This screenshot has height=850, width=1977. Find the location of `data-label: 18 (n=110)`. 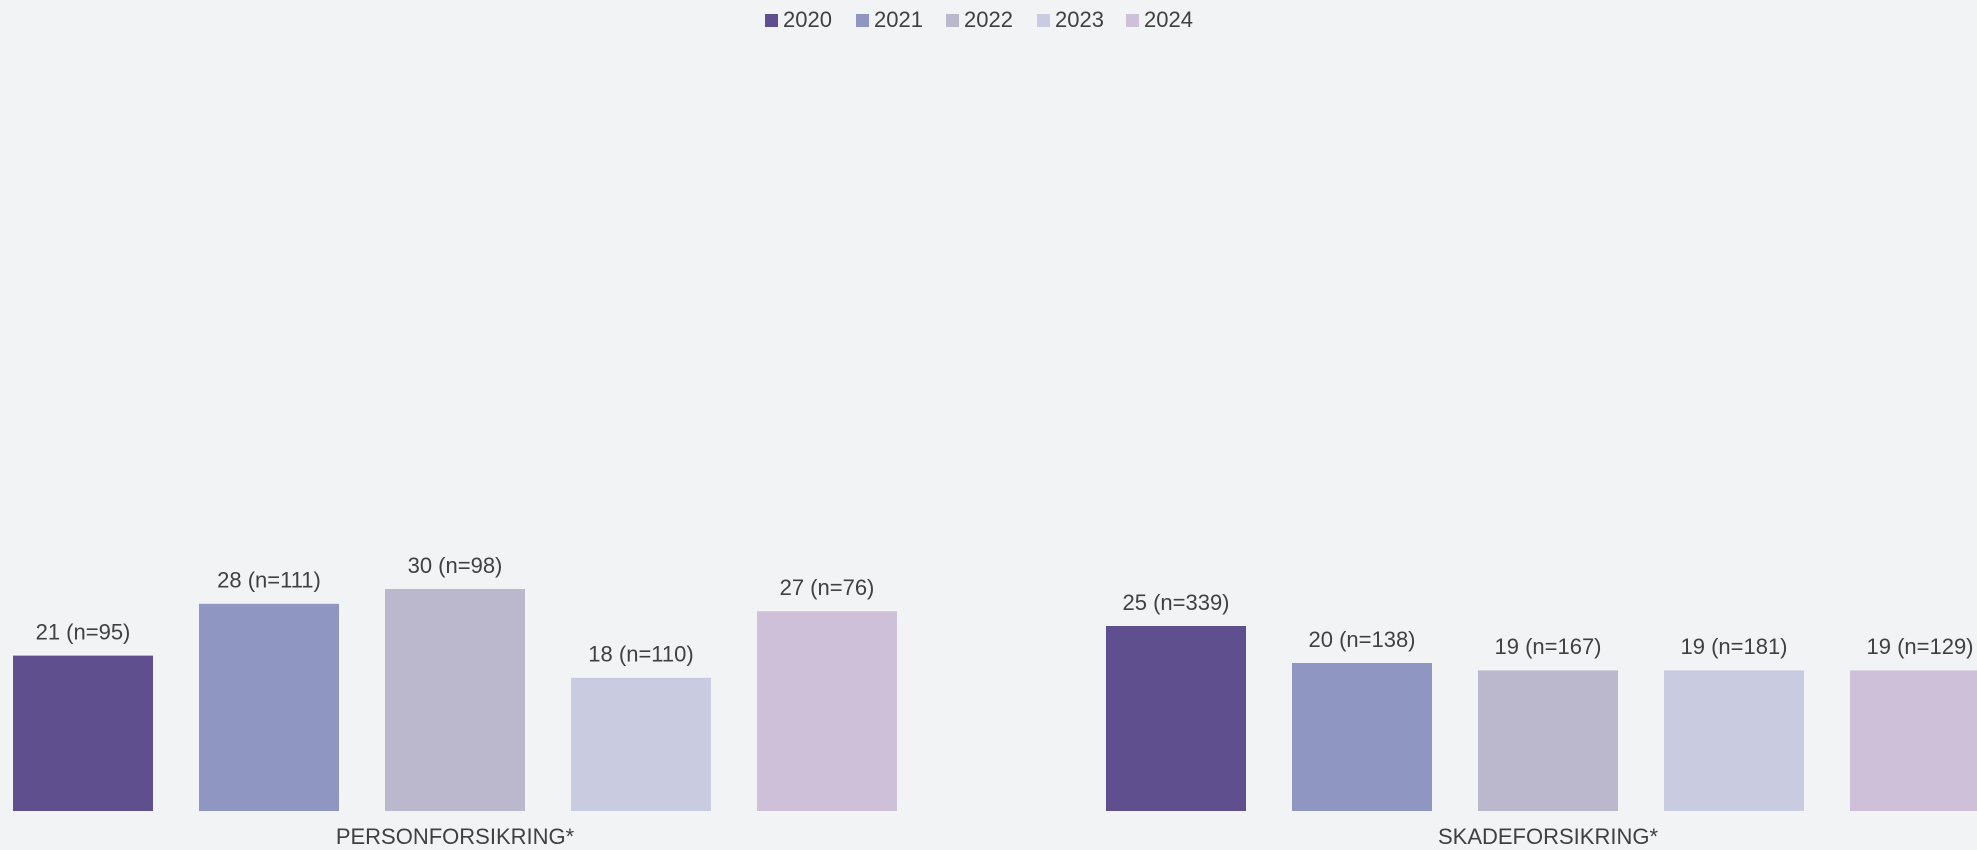

data-label: 18 (n=110) is located at coordinates (640, 654).